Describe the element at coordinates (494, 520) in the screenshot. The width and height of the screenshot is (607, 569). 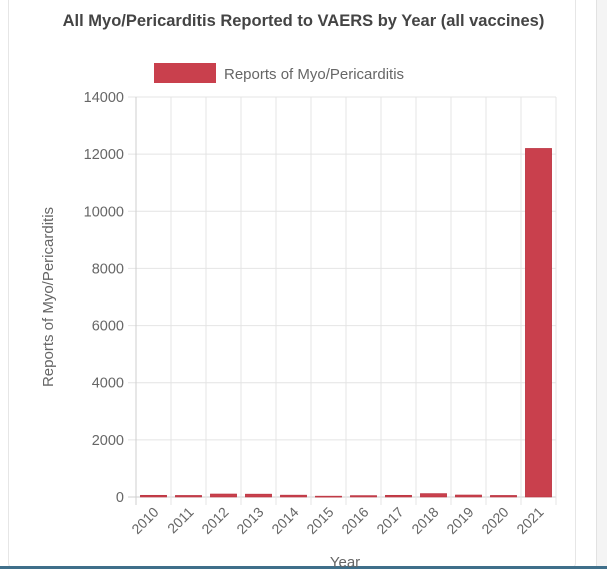
I see `x-tick-label: 2020` at that location.